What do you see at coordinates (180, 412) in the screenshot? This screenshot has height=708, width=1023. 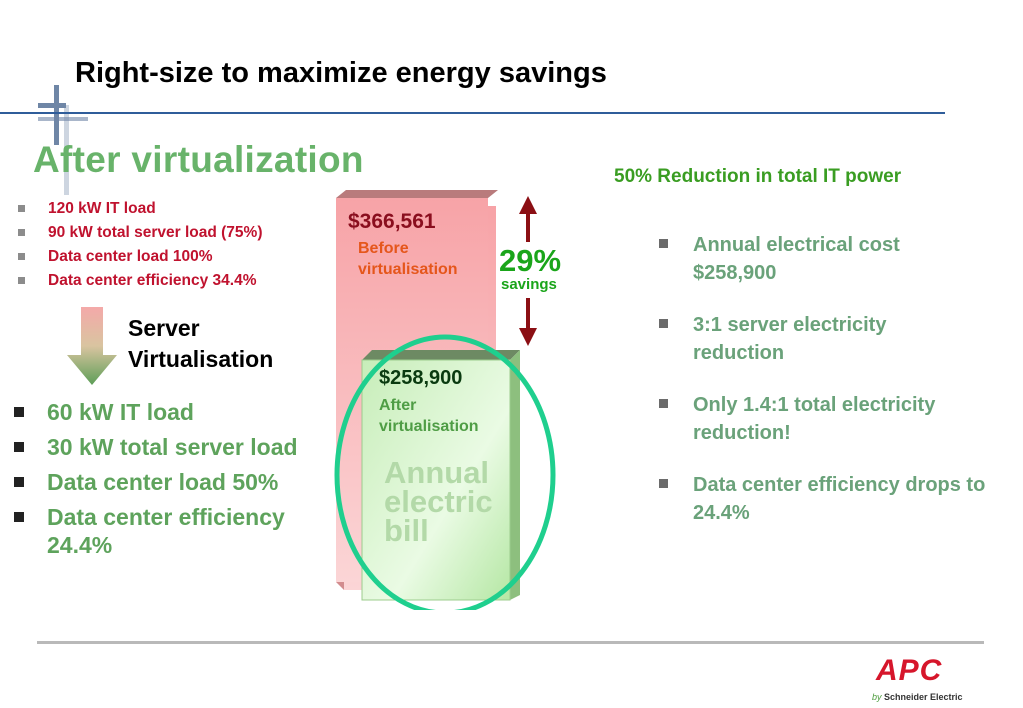 I see `list-item: 60 kW IT load` at bounding box center [180, 412].